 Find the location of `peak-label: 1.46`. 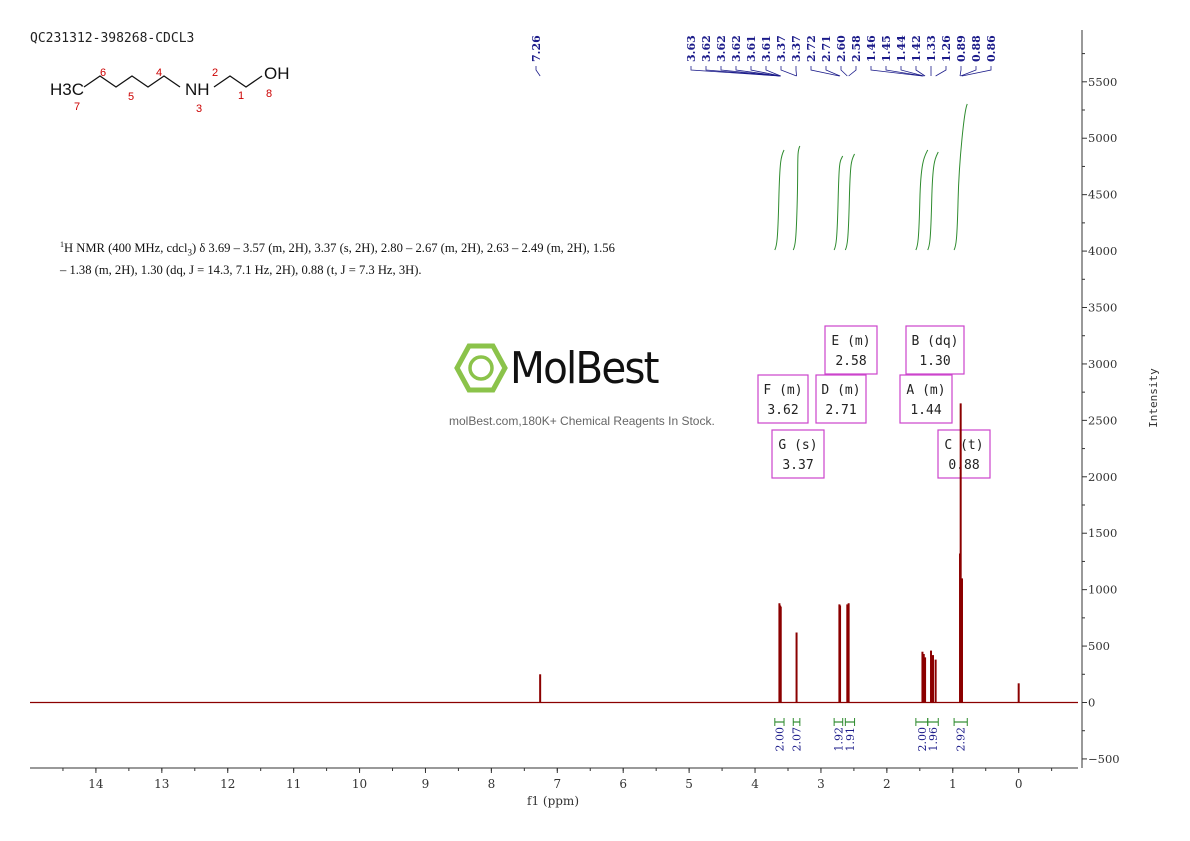

peak-label: 1.46 is located at coordinates (871, 48).